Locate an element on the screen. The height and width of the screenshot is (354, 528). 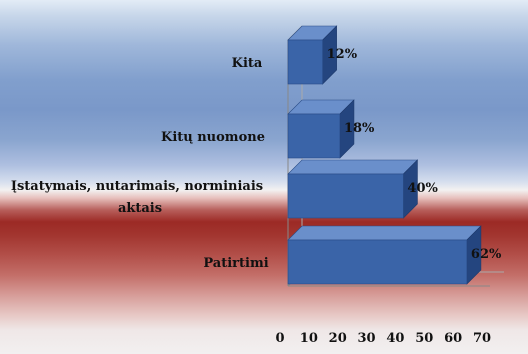
category-label: Patirtimi is located at coordinates (235, 263).